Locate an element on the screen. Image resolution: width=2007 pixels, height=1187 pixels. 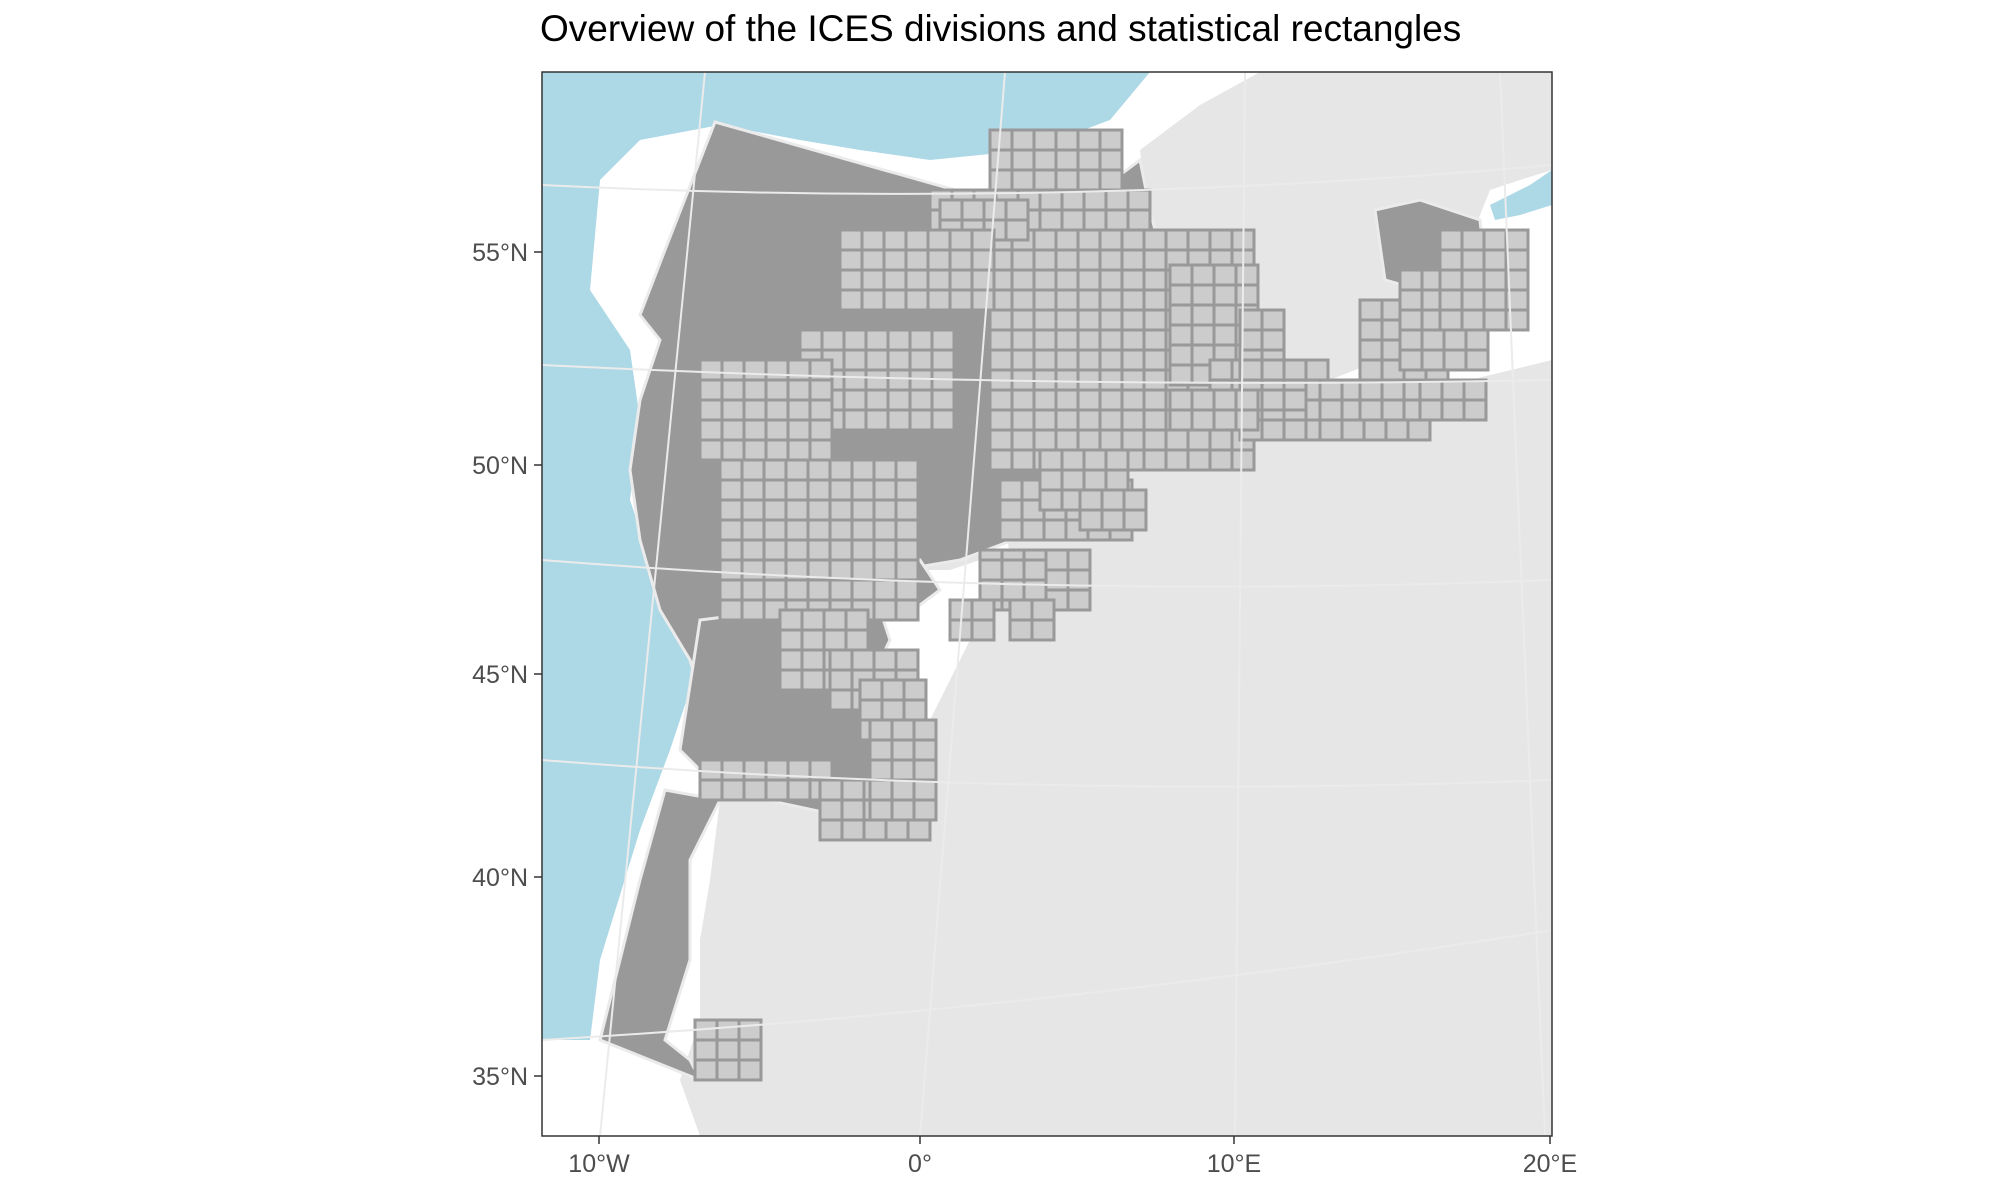
graticule-parallel-45n is located at coordinates (1047, 573).